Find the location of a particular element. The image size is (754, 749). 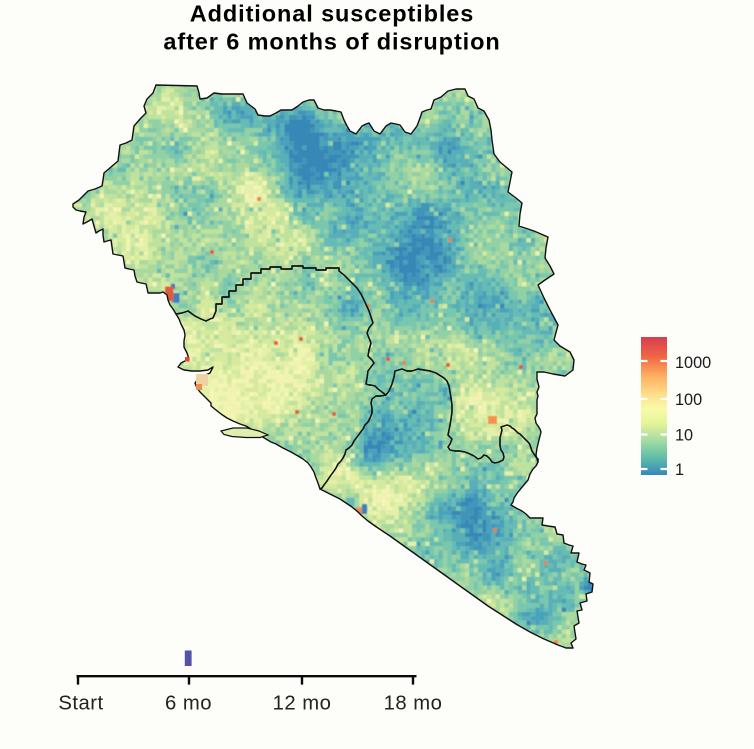

svg-text: Additional susceptibles is located at coordinates (332, 14).